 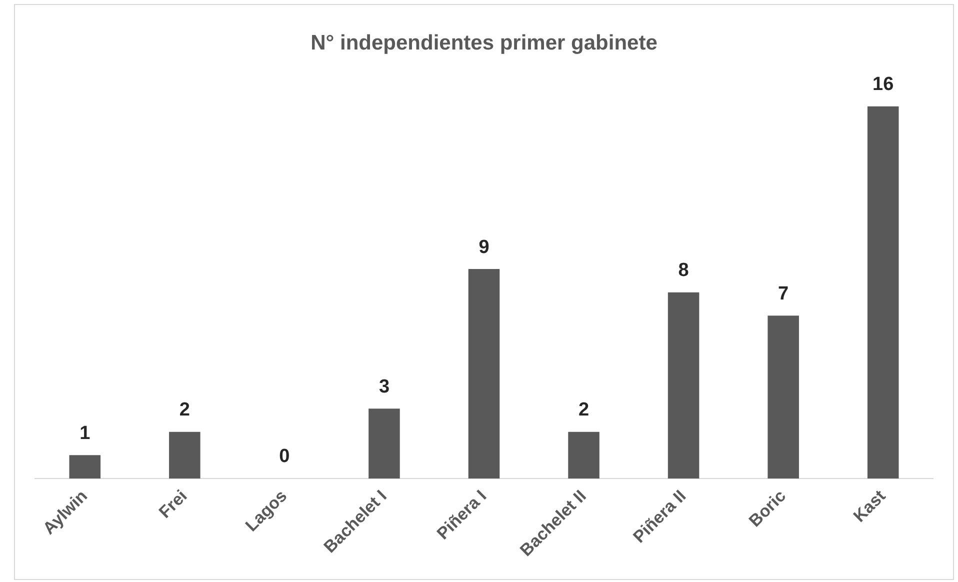 What do you see at coordinates (783, 293) in the screenshot?
I see `data-label: 7` at bounding box center [783, 293].